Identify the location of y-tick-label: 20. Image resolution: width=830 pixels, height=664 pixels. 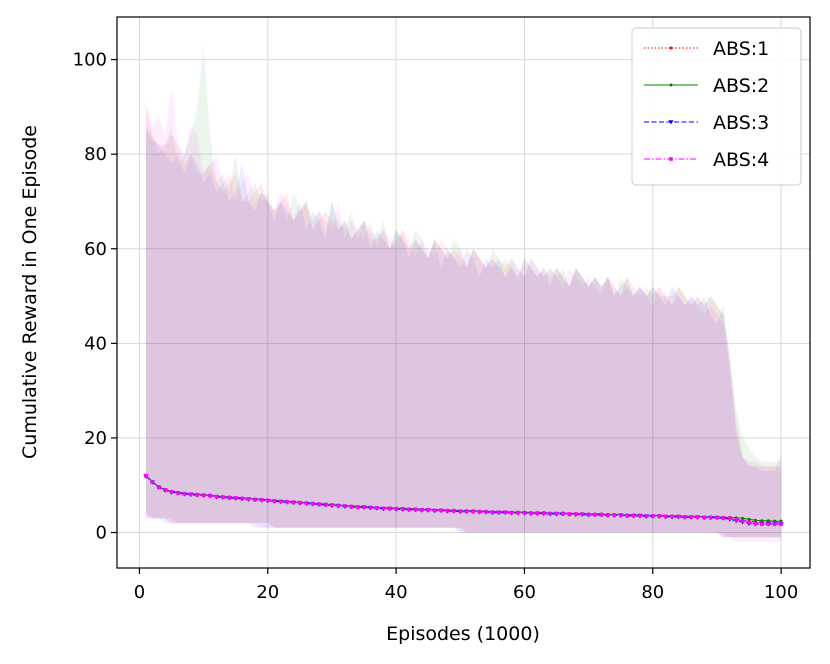
(95, 438).